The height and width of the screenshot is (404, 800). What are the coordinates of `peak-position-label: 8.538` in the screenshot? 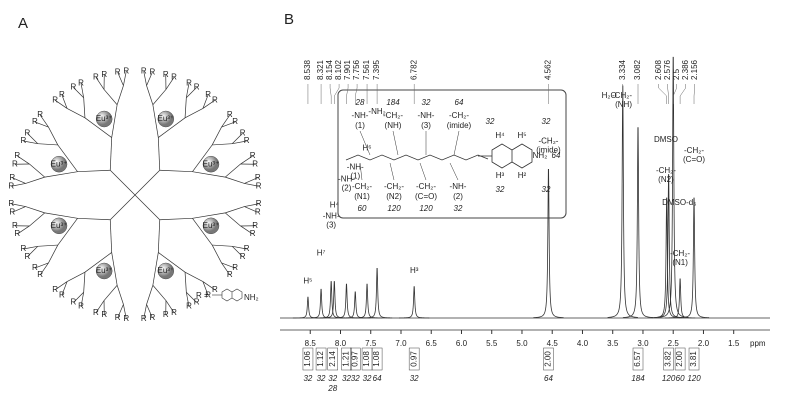 It's located at (307, 69).